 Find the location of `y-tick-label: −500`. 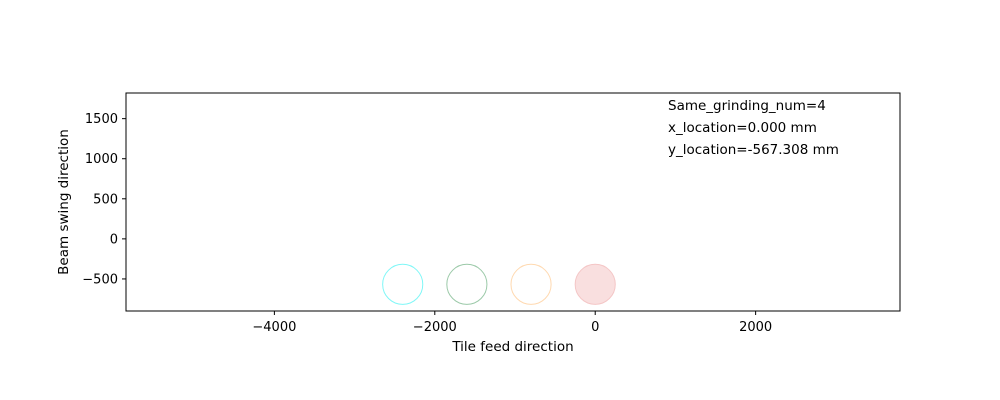

y-tick-label: −500 is located at coordinates (100, 279).